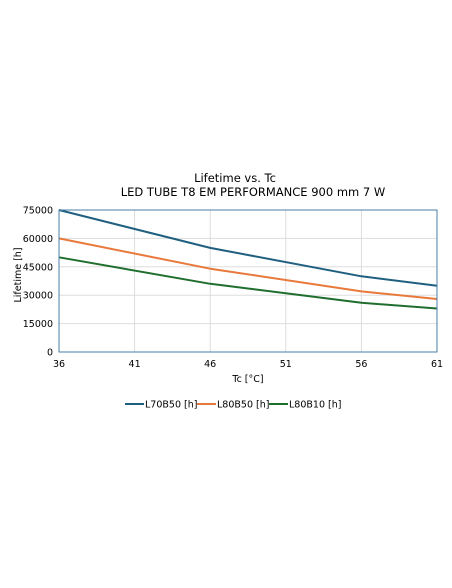  I want to click on series-lines, so click(248, 259).